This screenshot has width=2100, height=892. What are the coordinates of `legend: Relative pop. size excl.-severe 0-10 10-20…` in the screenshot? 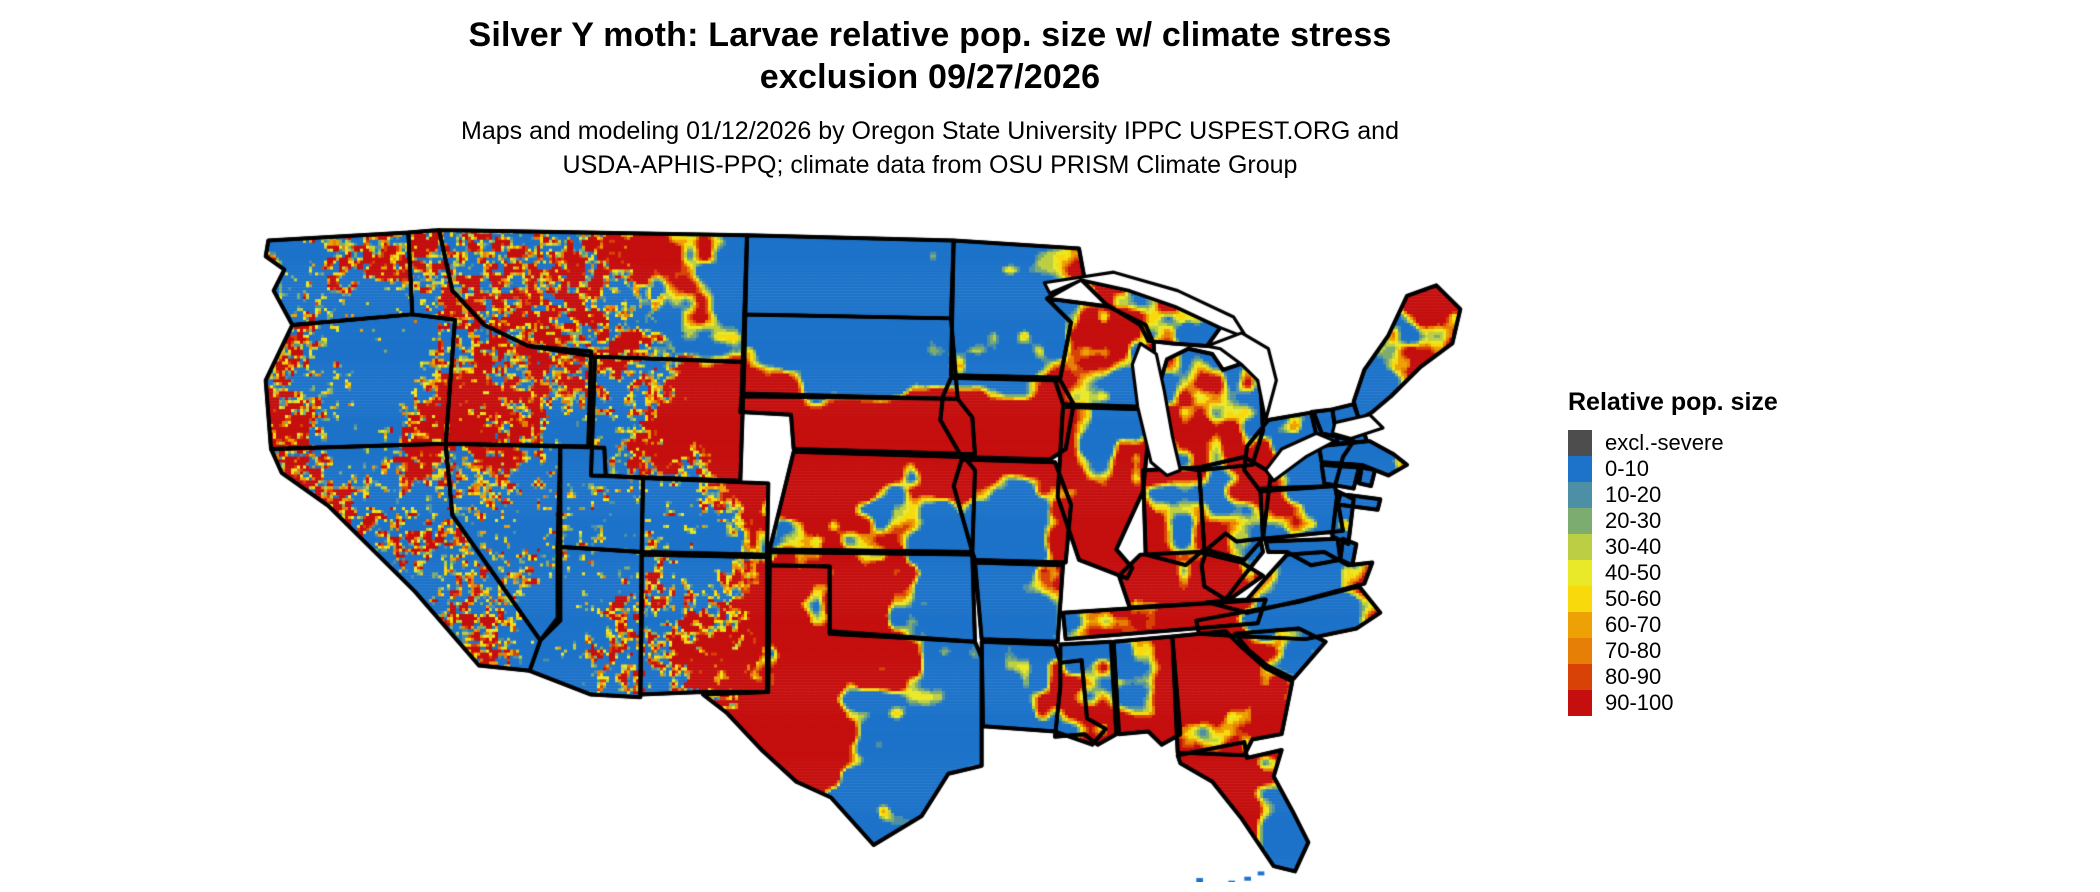 It's located at (1723, 552).